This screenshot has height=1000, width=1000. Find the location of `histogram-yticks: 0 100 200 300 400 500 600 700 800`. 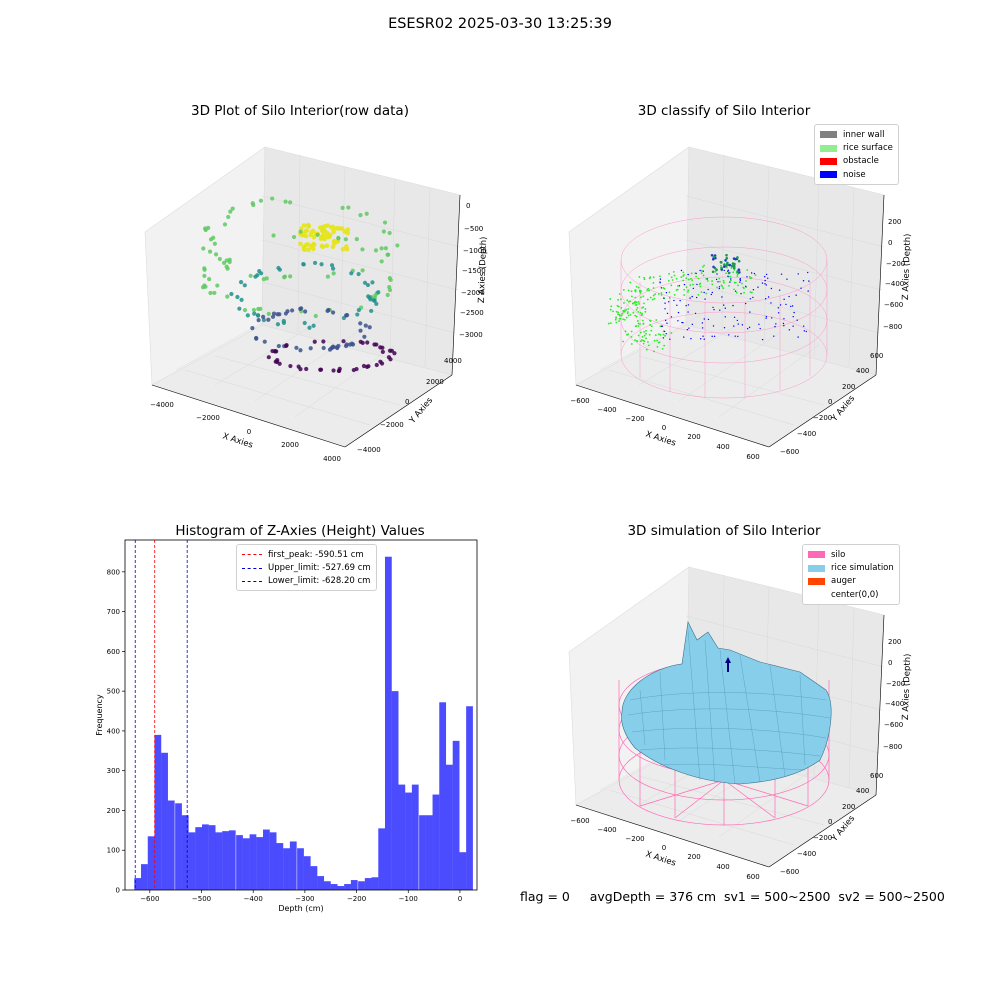

histogram-yticks: 0 100 200 300 400 500 600 700 800 is located at coordinates (116, 731).